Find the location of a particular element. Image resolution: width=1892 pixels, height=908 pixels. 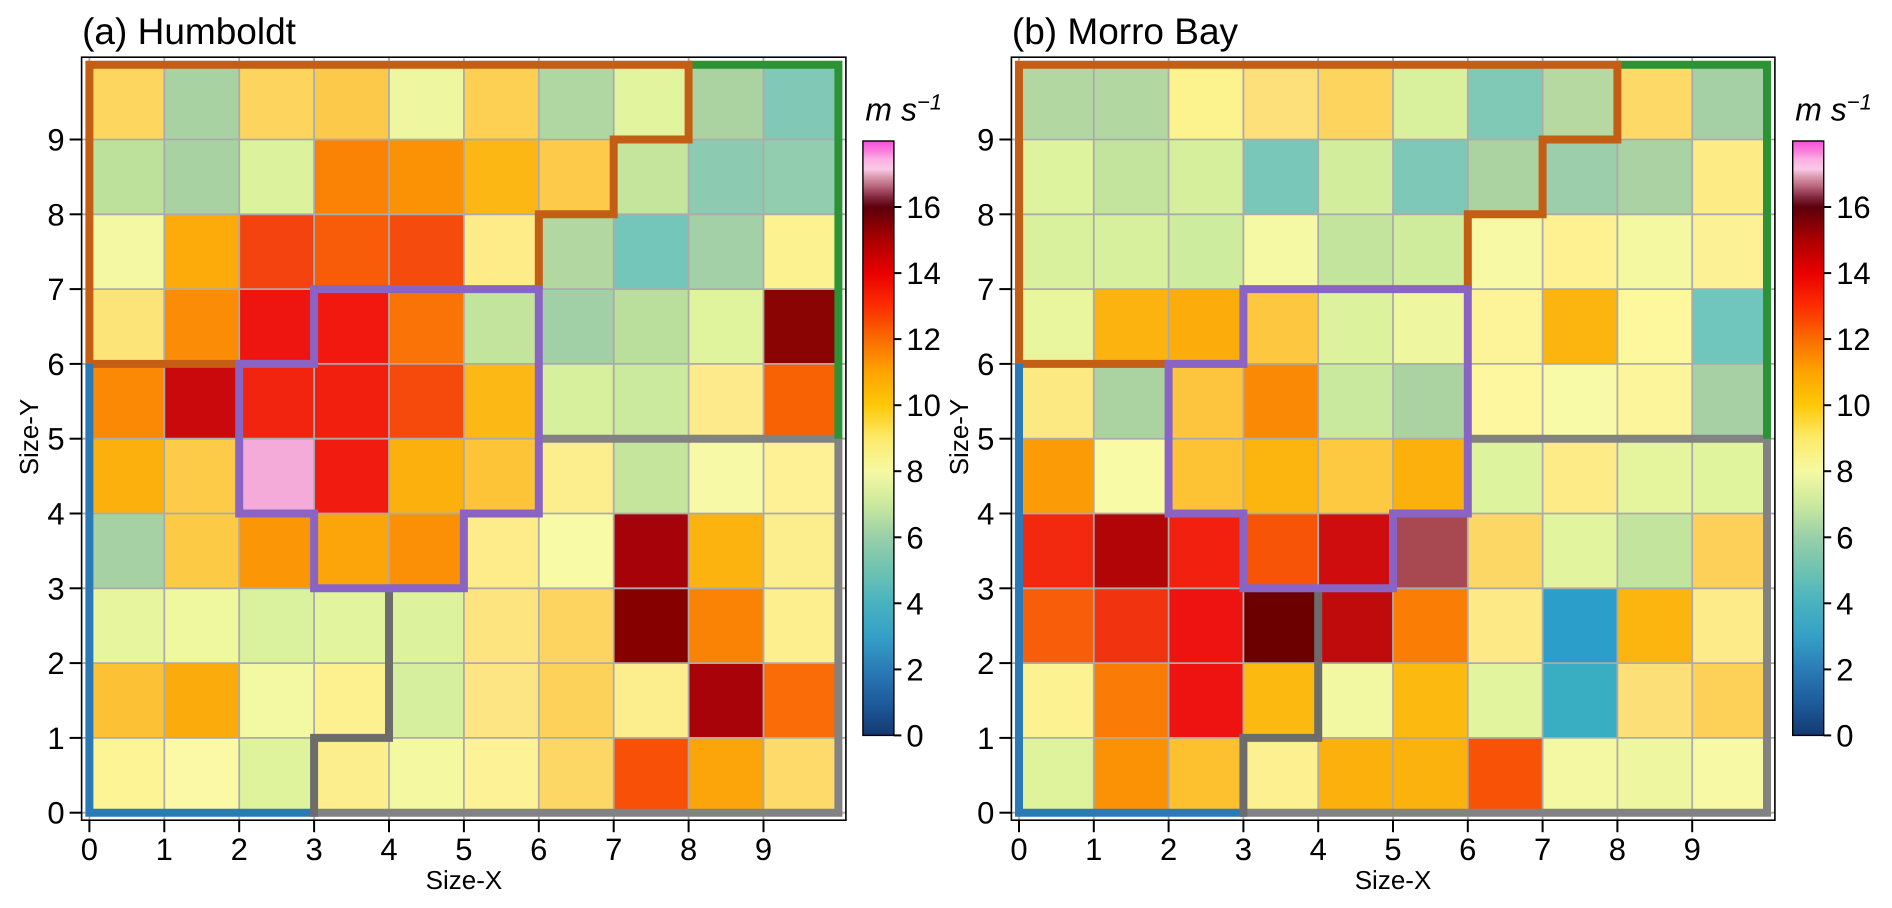

svg-text: (b) Morro Bay is located at coordinates (1125, 31).